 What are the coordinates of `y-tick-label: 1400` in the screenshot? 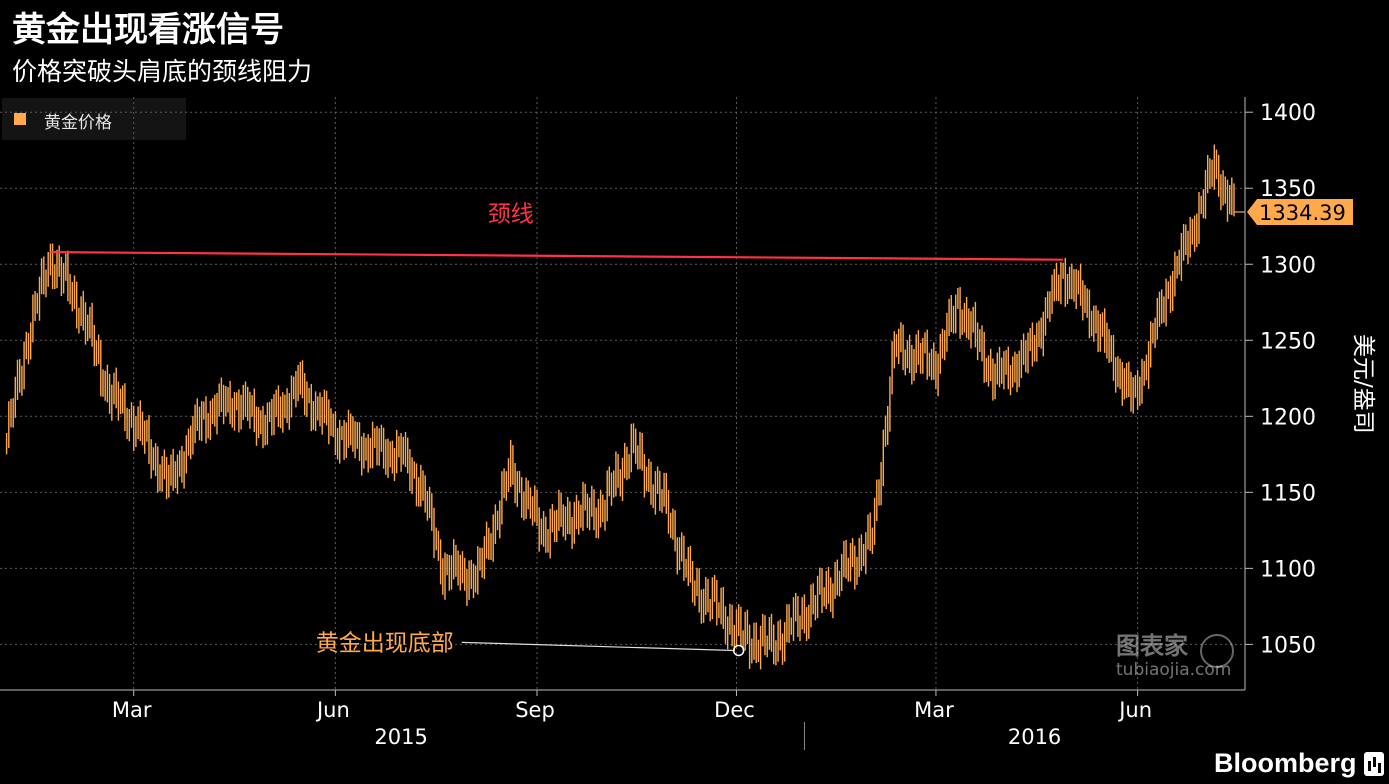 It's located at (1288, 113).